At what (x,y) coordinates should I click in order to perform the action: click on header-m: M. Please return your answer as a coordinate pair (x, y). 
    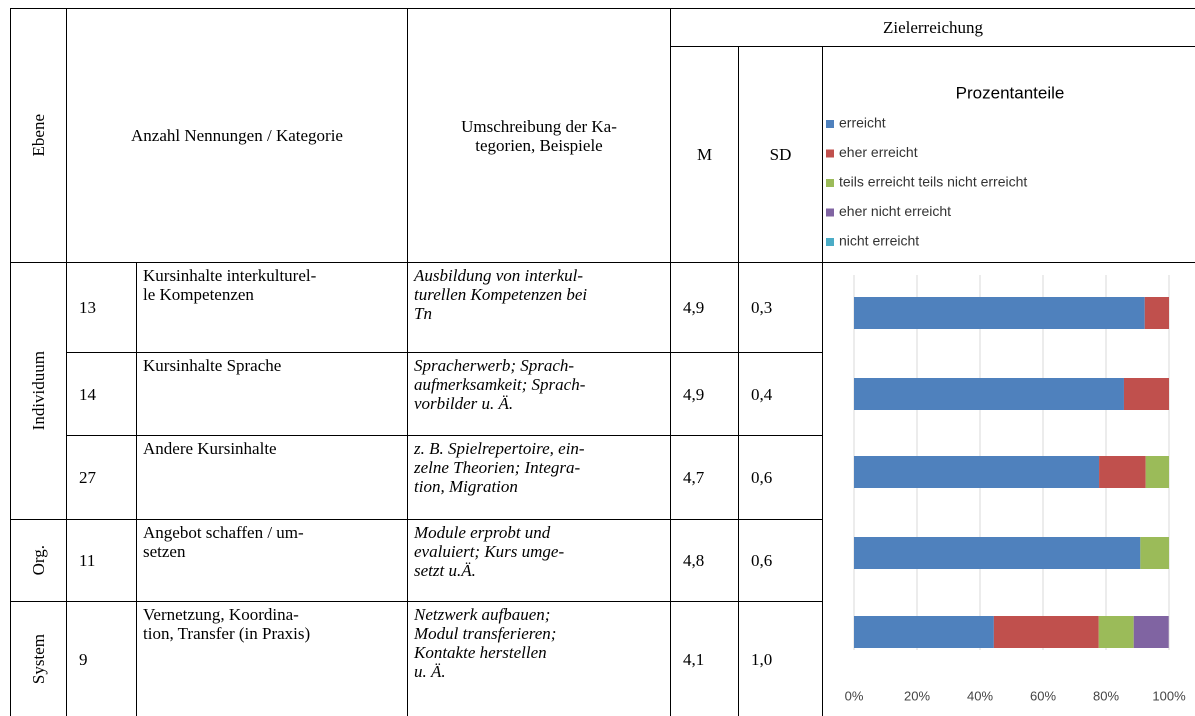
    Looking at the image, I should click on (704, 154).